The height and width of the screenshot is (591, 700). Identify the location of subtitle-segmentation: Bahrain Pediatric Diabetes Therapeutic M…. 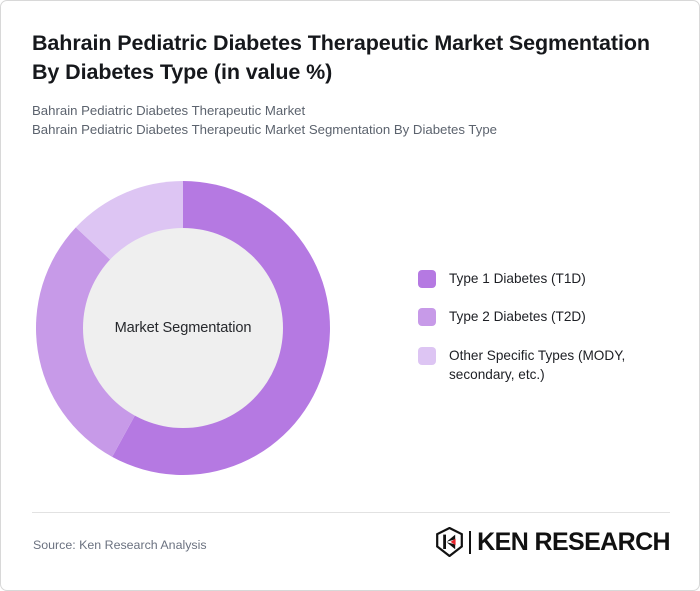
(264, 130).